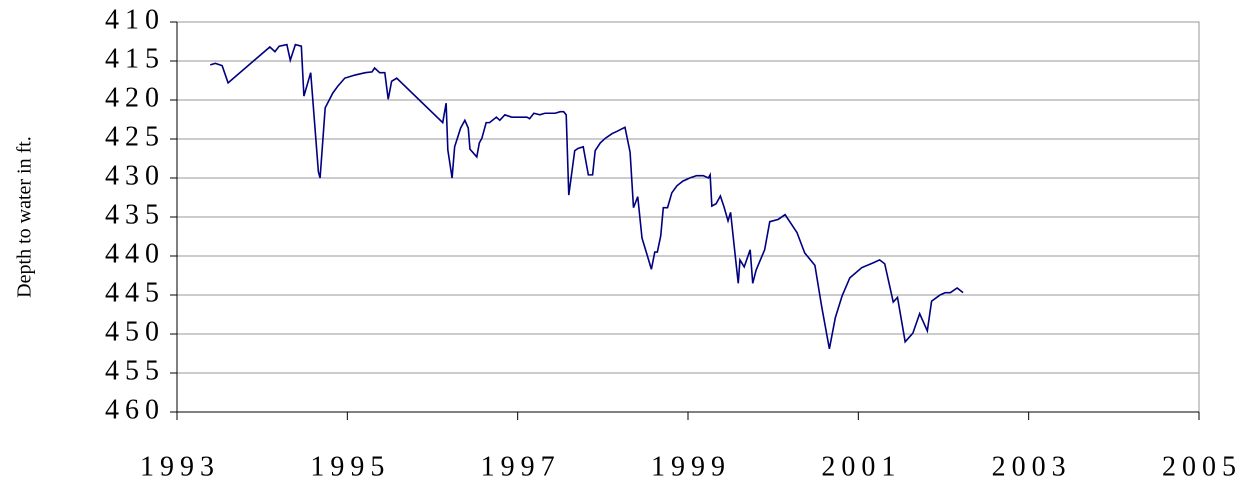  What do you see at coordinates (350, 466) in the screenshot?
I see `x-tick-label: 1995` at bounding box center [350, 466].